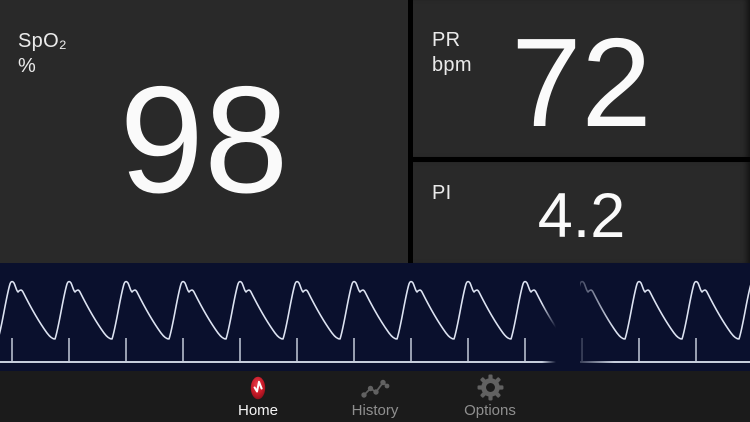  What do you see at coordinates (581, 216) in the screenshot?
I see `pi-value: 4.2` at bounding box center [581, 216].